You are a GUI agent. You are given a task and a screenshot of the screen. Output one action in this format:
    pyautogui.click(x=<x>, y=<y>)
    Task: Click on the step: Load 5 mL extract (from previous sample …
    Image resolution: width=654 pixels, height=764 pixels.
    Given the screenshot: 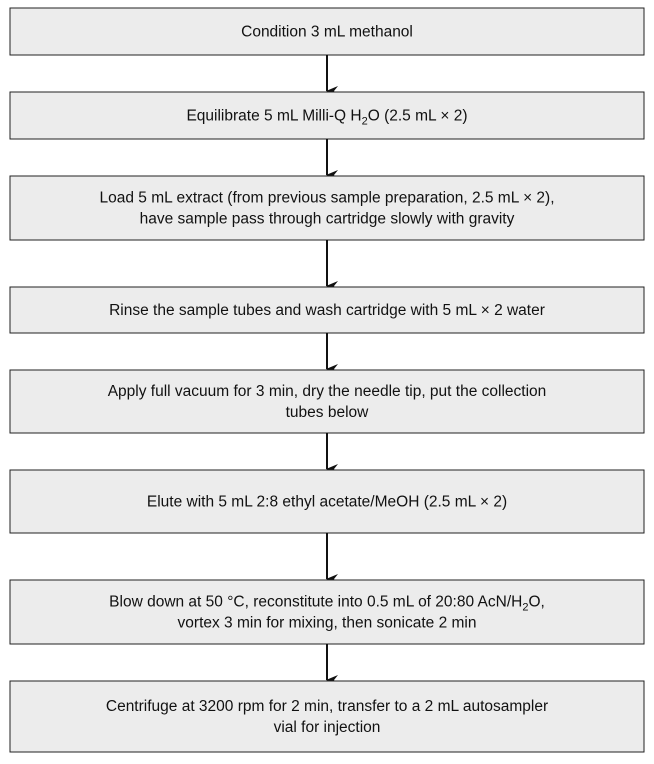 What is the action you would take?
    pyautogui.click(x=327, y=208)
    